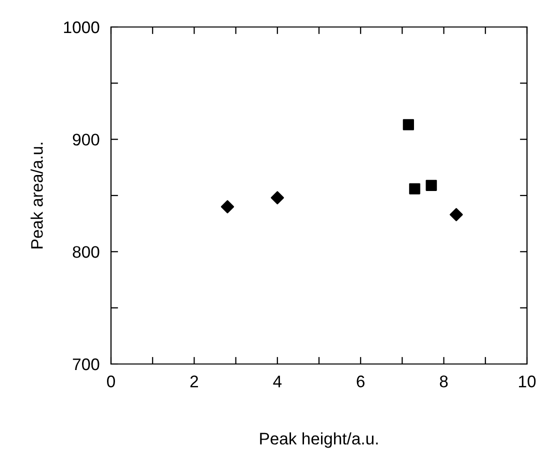 The width and height of the screenshot is (539, 452). I want to click on y-tick-label: 800, so click(86, 252).